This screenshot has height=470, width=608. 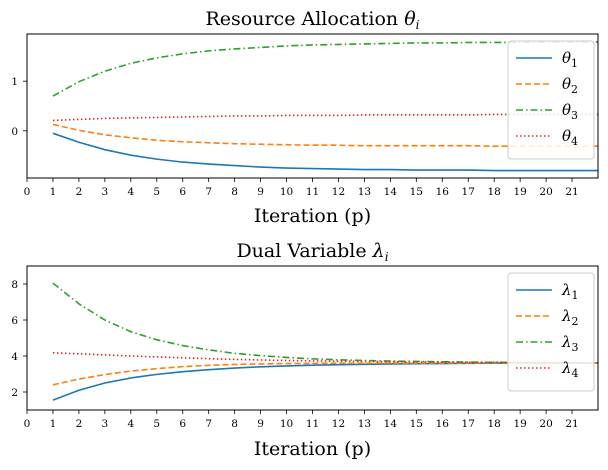 What do you see at coordinates (14, 393) in the screenshot?
I see `y-tick-label: 2` at bounding box center [14, 393].